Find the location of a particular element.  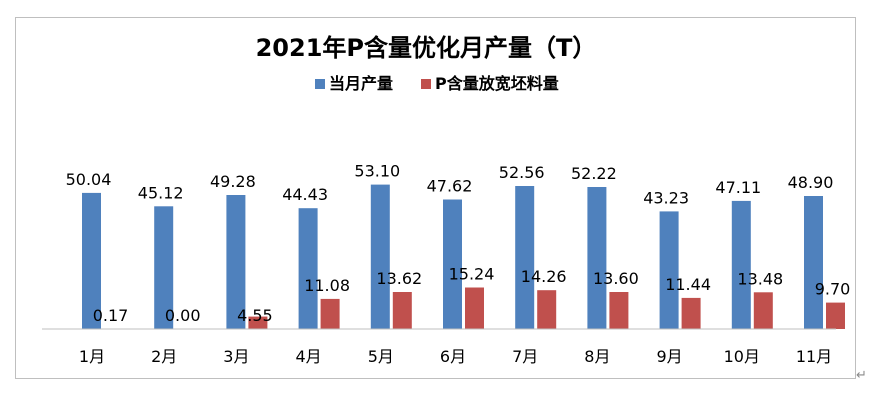

data-label-series-0-6: 47.62 is located at coordinates (450, 186).